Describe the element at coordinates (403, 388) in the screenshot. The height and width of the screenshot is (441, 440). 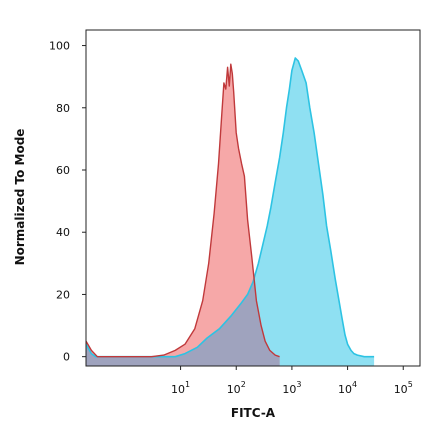
I see `x-tick-label: 10⁵` at that location.